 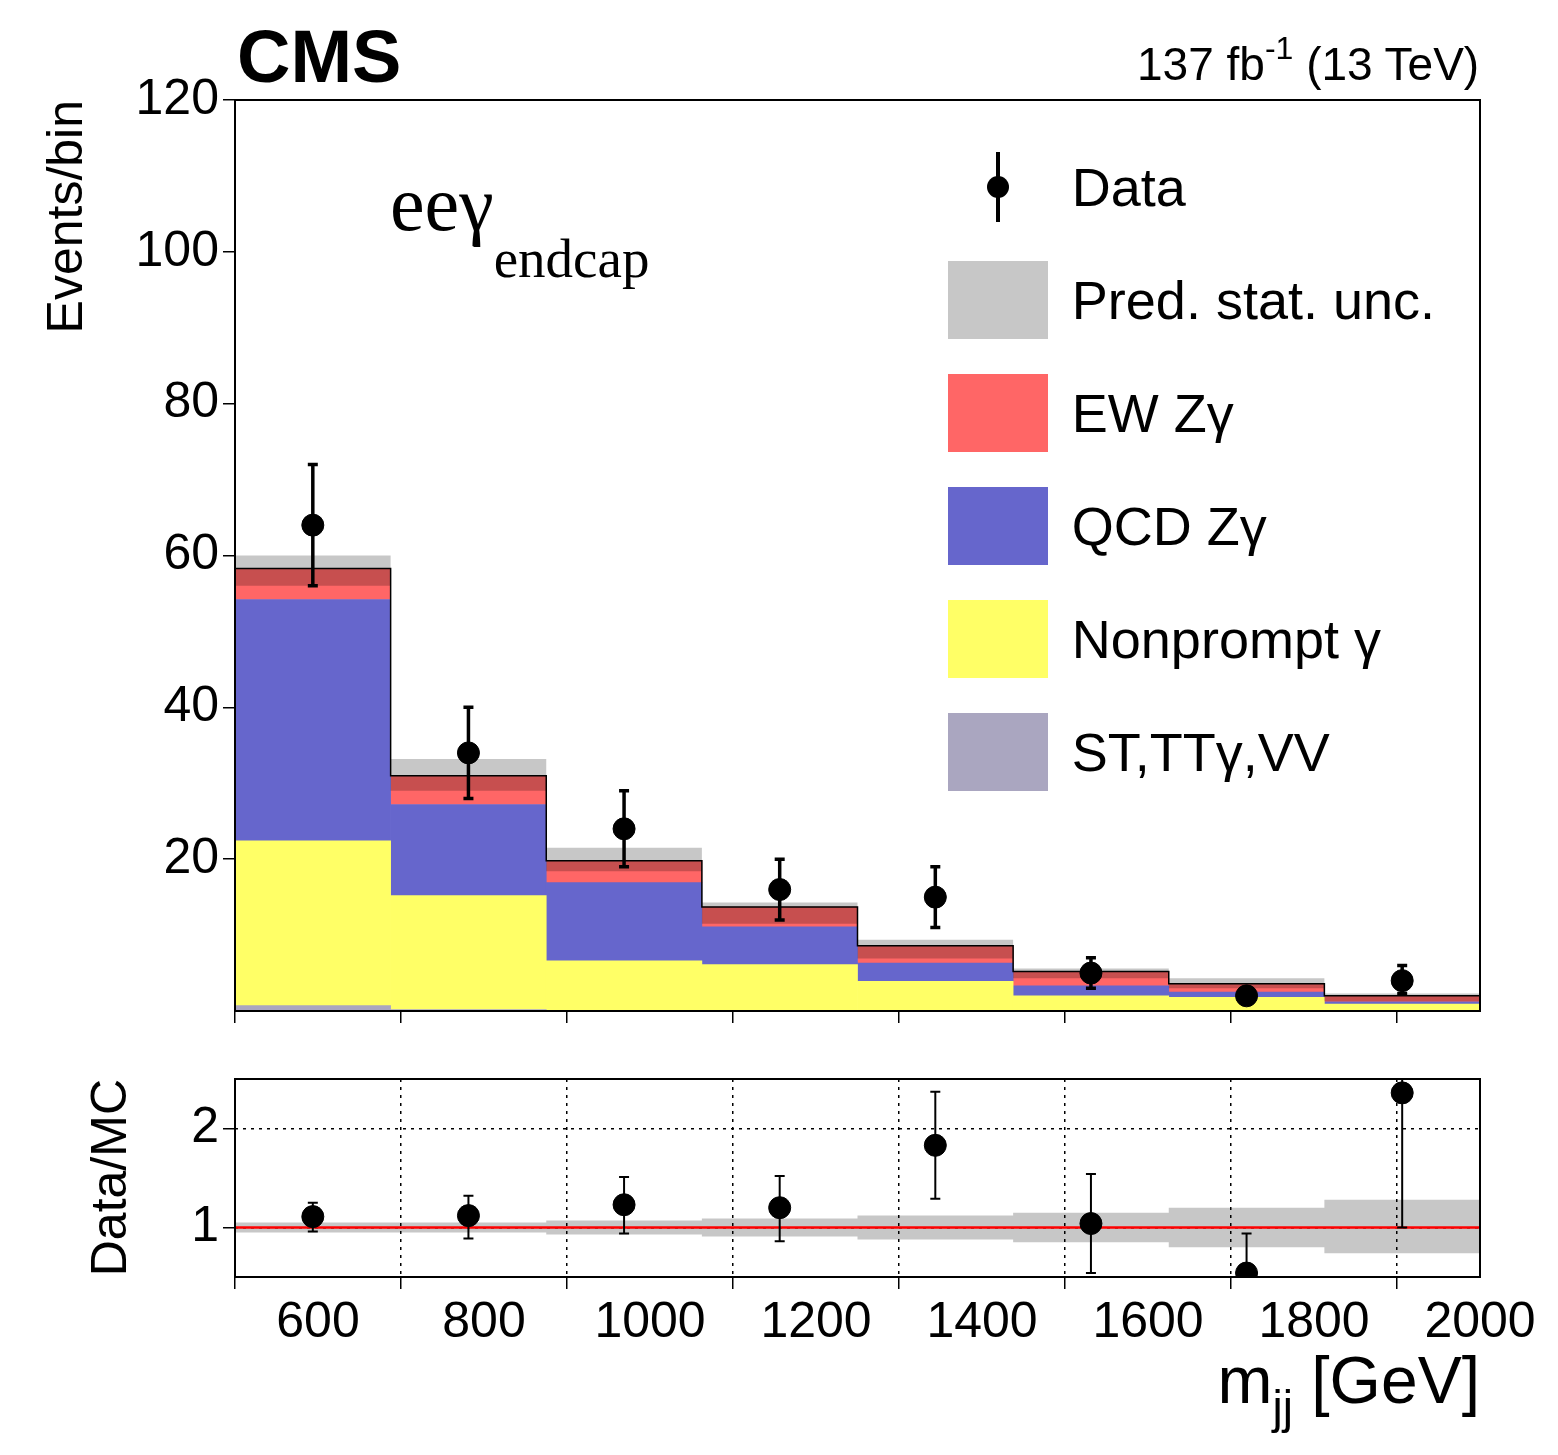 What do you see at coordinates (484, 1319) in the screenshot?
I see `x-tick-label: 800` at bounding box center [484, 1319].